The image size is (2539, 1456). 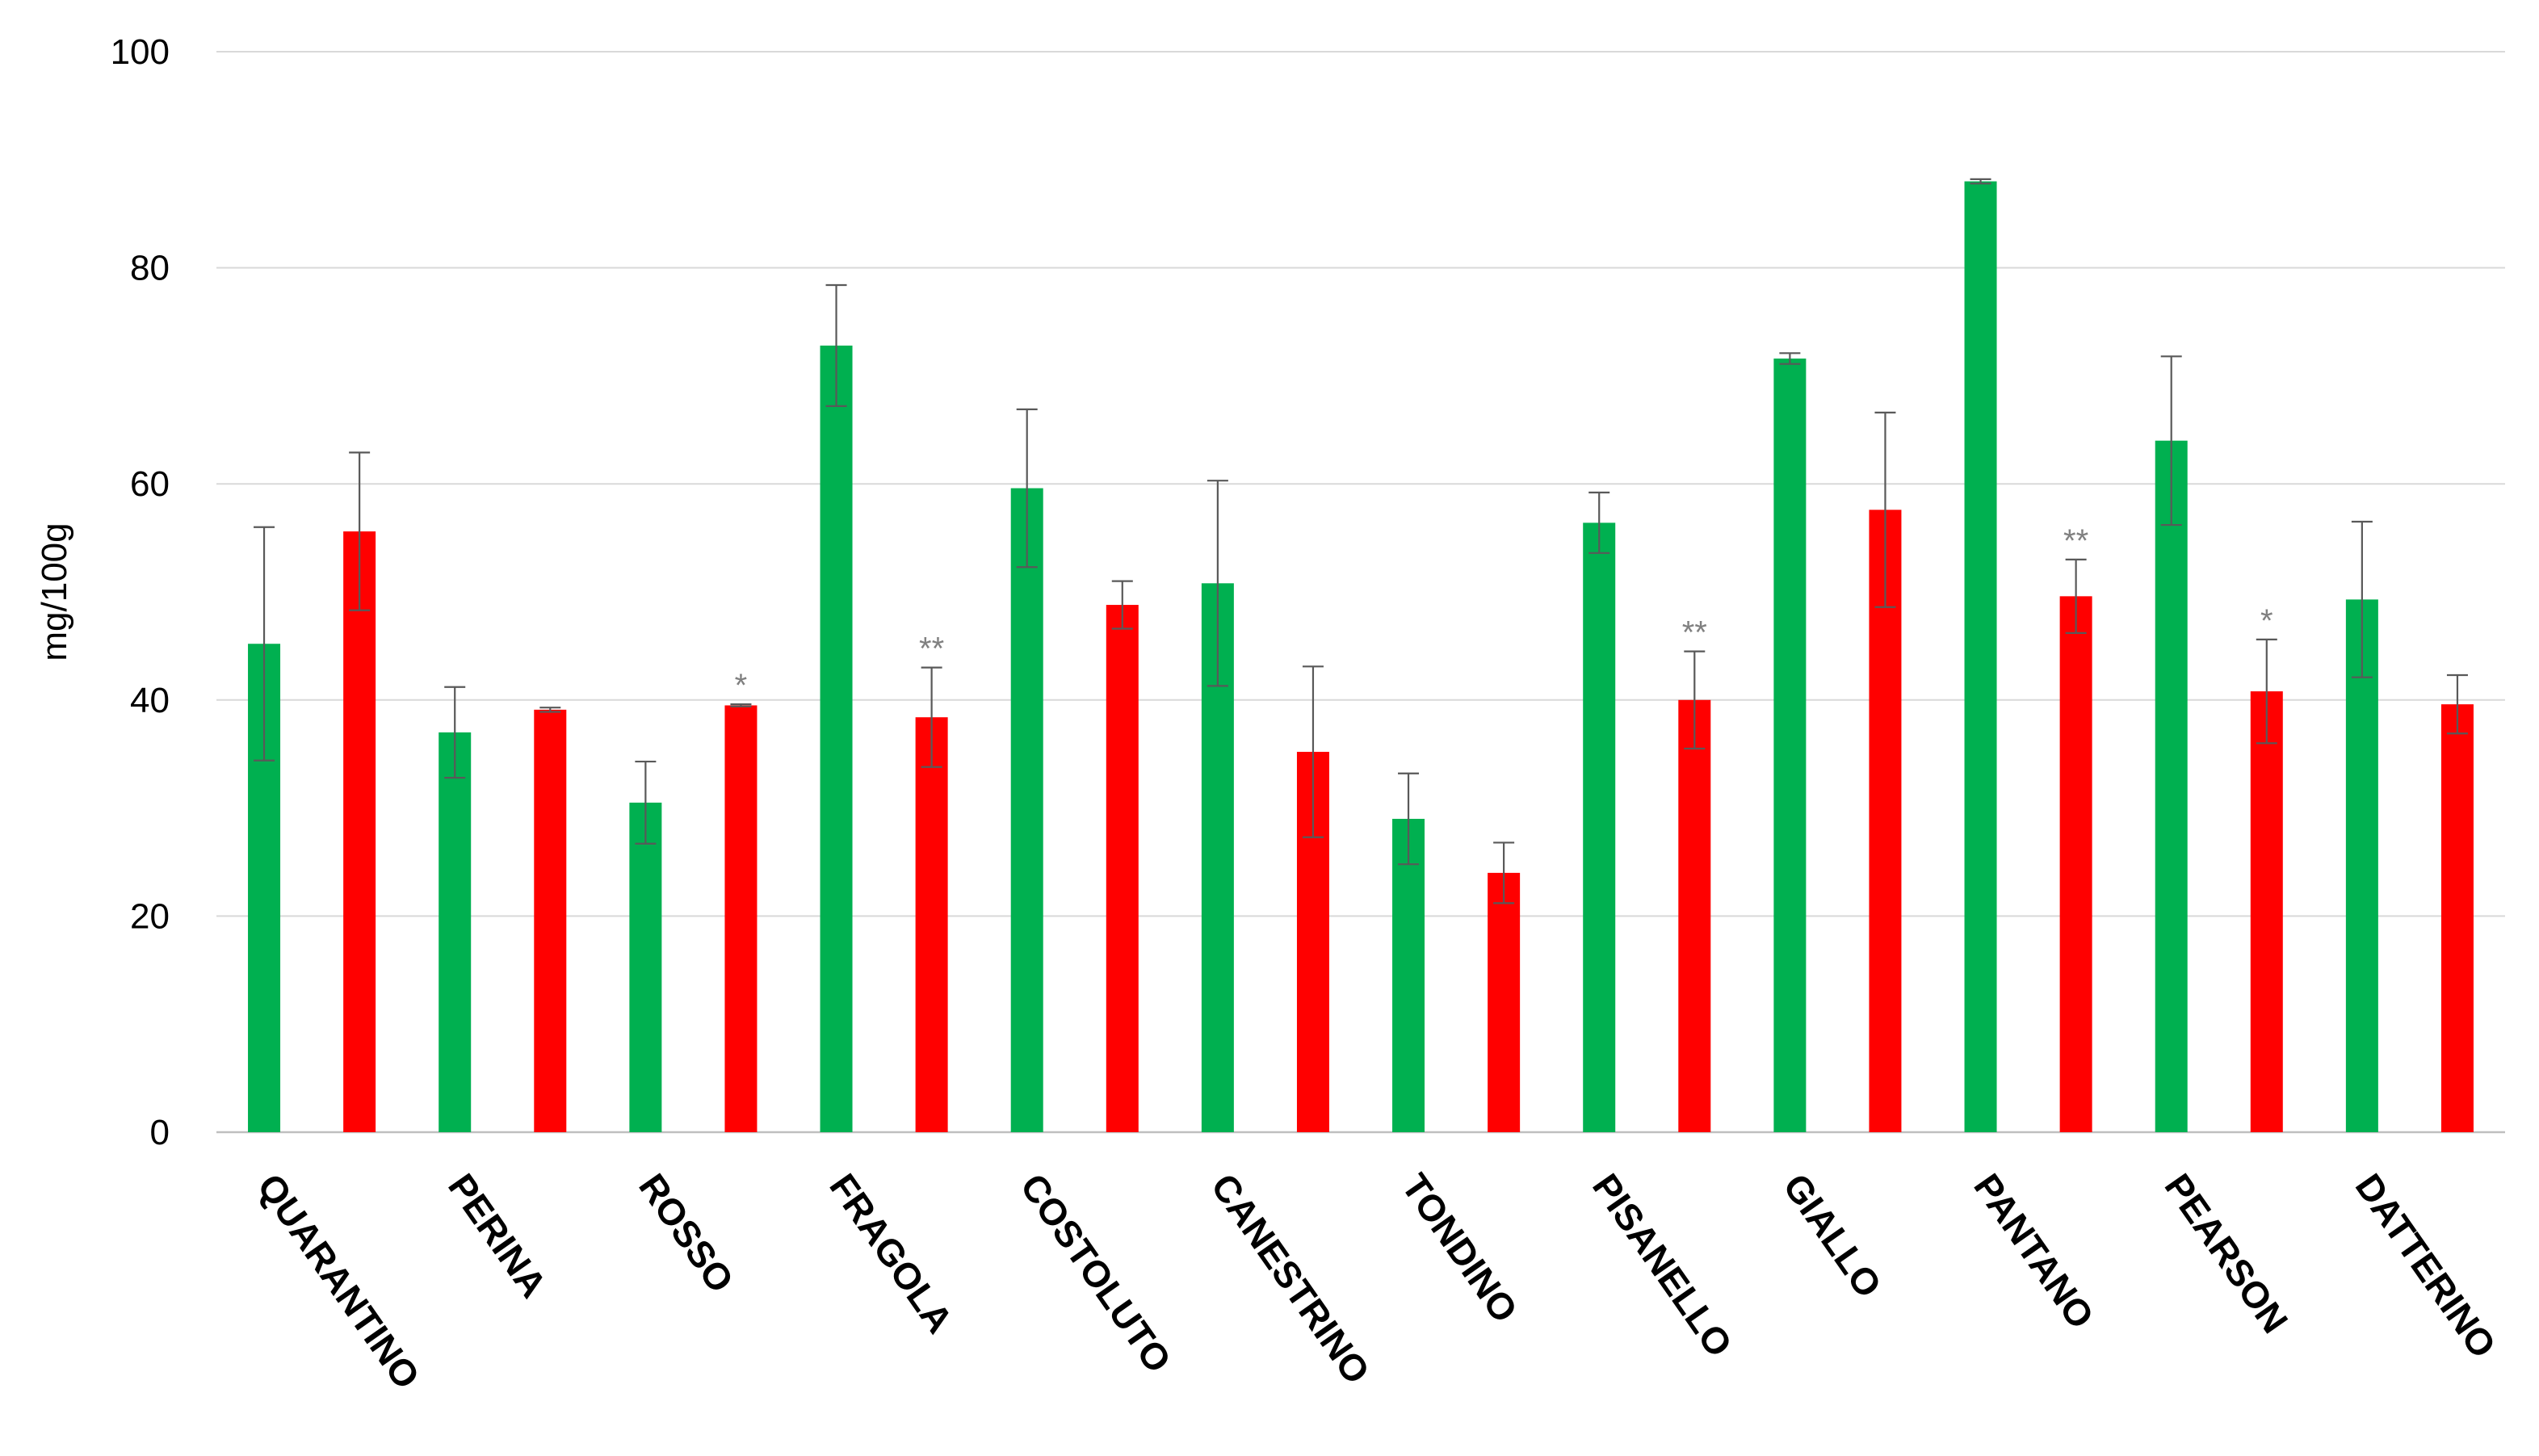 I want to click on category-label: GIALLO, so click(x=1832, y=1235).